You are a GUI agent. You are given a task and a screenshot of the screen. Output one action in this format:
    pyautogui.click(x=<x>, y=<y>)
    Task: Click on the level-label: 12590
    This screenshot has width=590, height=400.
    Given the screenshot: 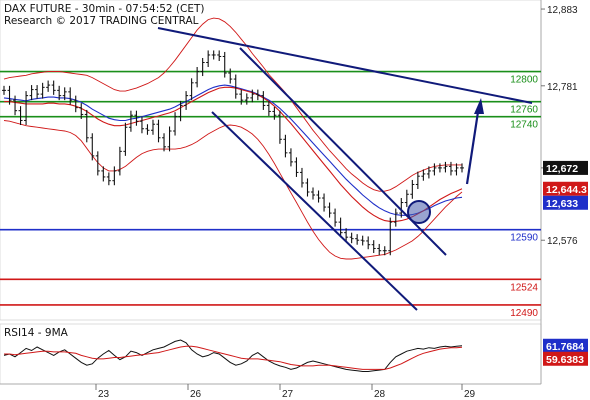 What is the action you would take?
    pyautogui.click(x=524, y=238)
    